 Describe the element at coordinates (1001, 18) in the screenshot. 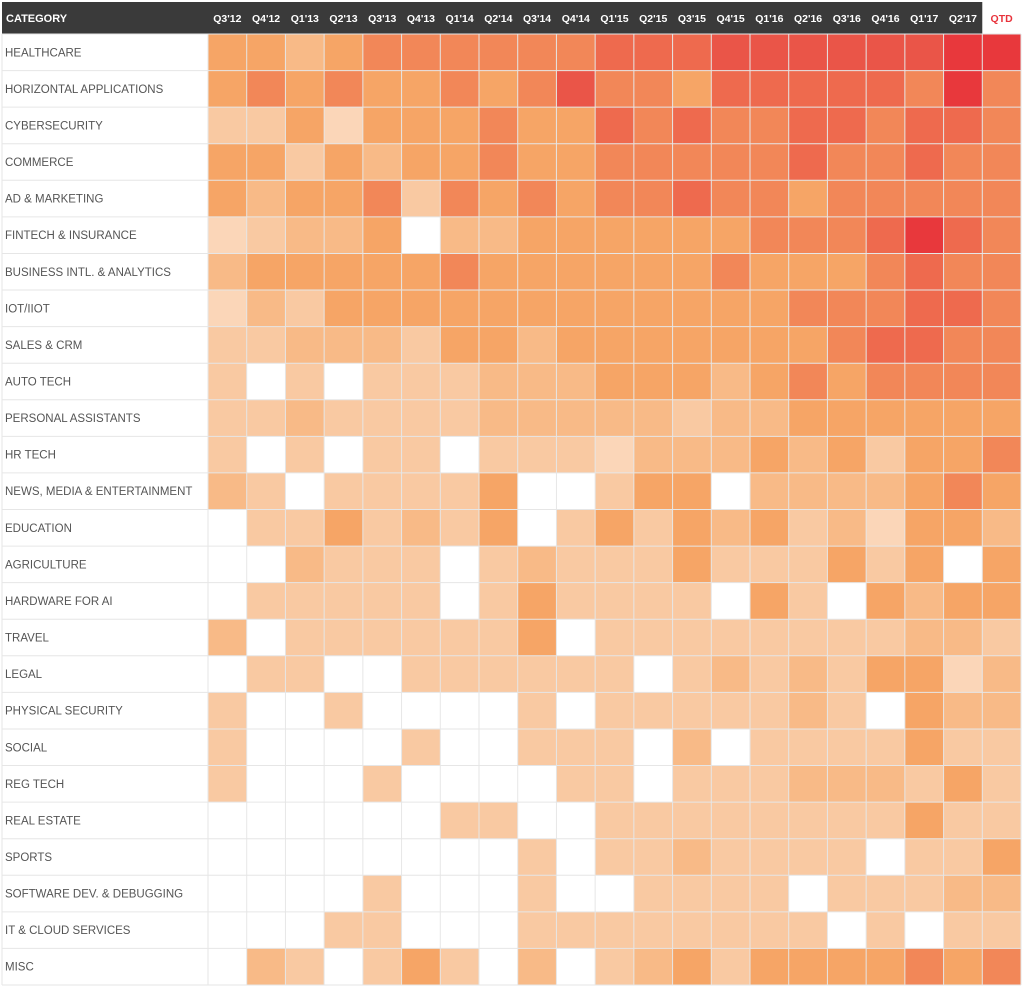

I see `qtd-header-cell` at that location.